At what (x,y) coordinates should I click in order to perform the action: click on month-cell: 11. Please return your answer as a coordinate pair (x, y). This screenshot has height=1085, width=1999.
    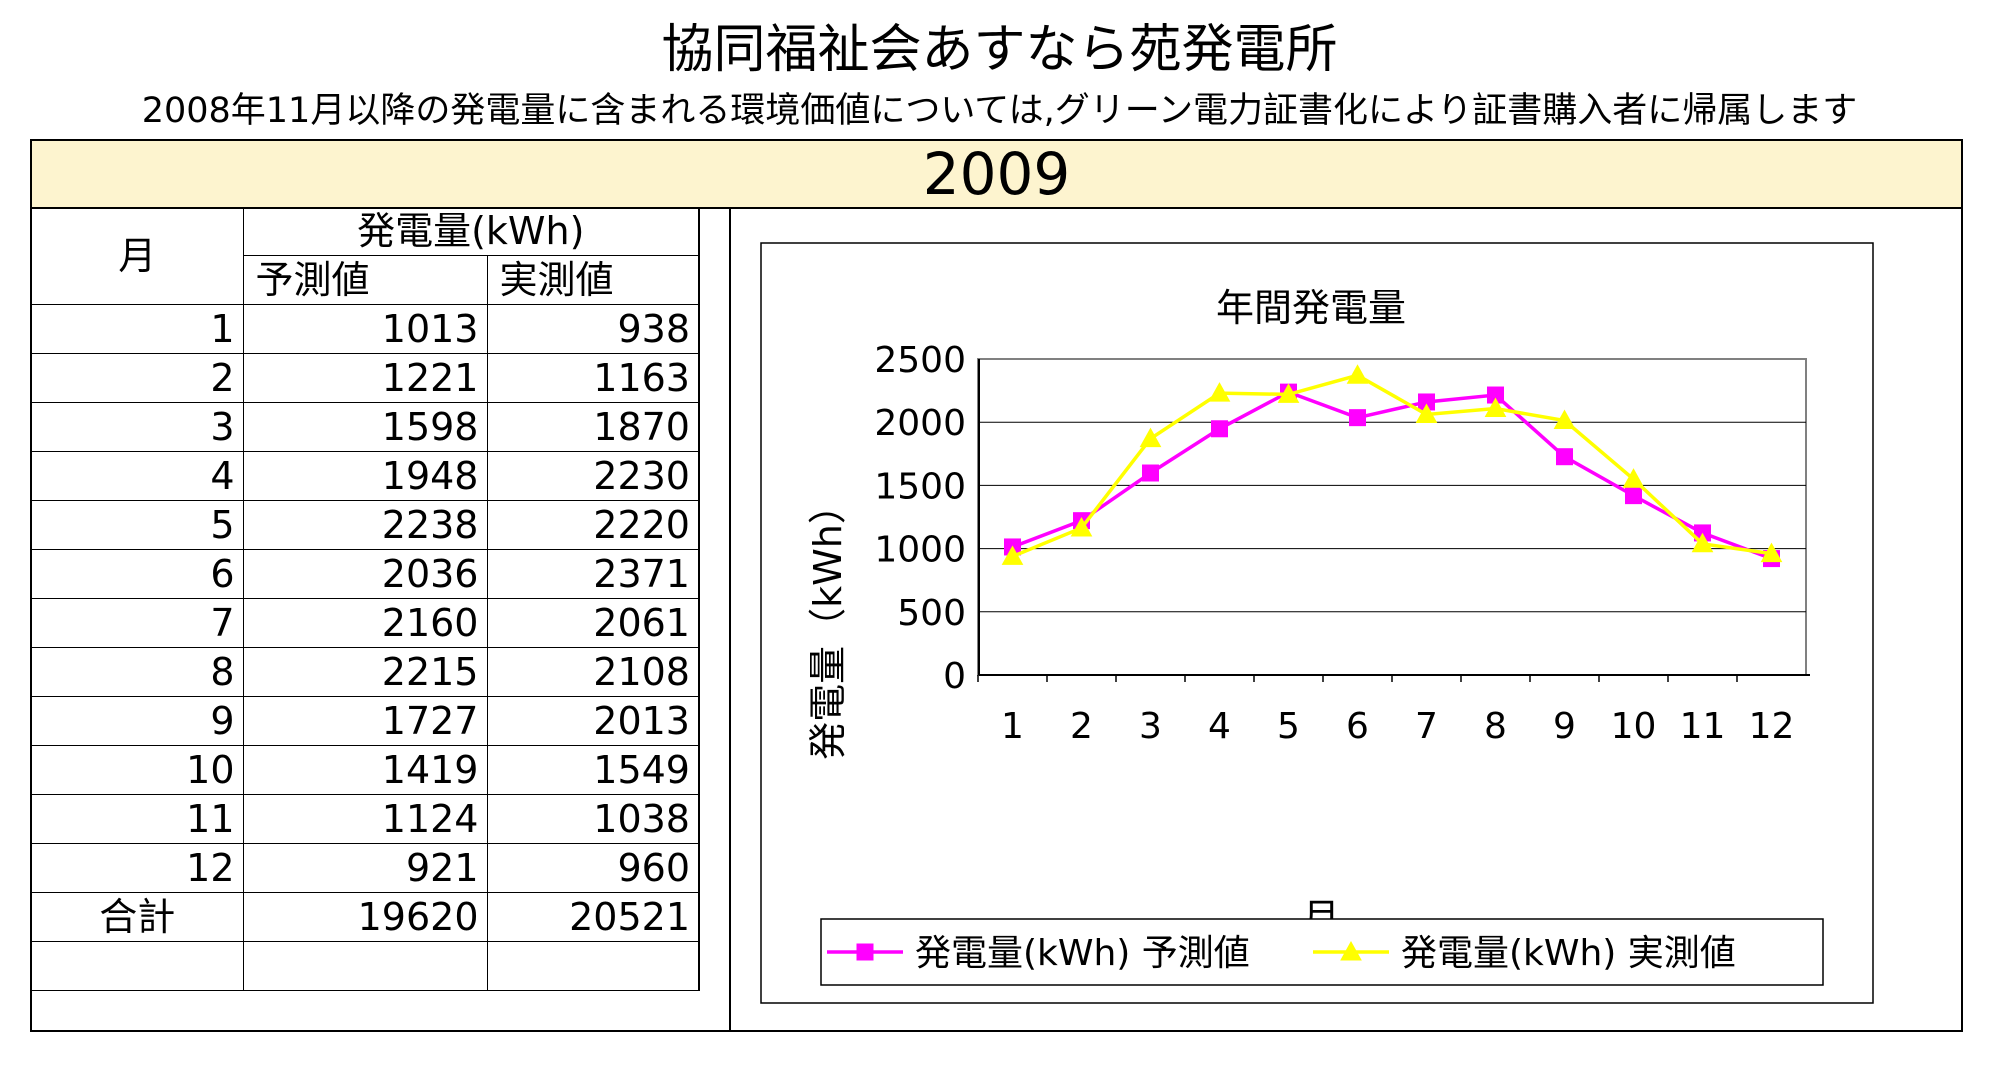
    Looking at the image, I should click on (138, 819).